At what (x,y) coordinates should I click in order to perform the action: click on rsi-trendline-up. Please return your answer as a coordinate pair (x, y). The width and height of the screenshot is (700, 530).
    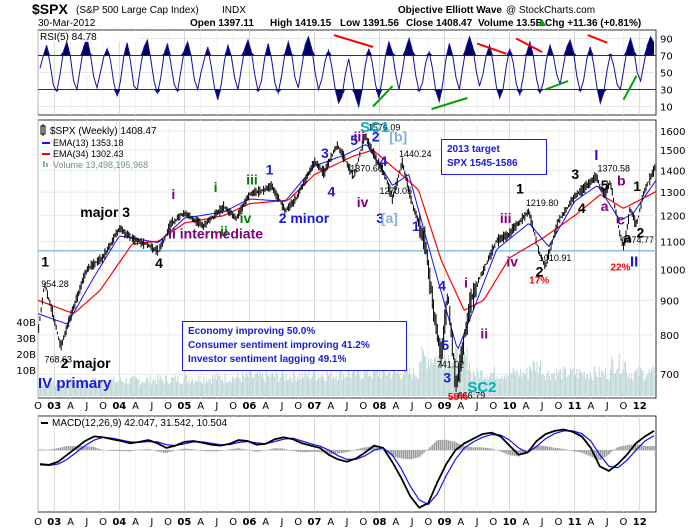
    Looking at the image, I should click on (449, 104).